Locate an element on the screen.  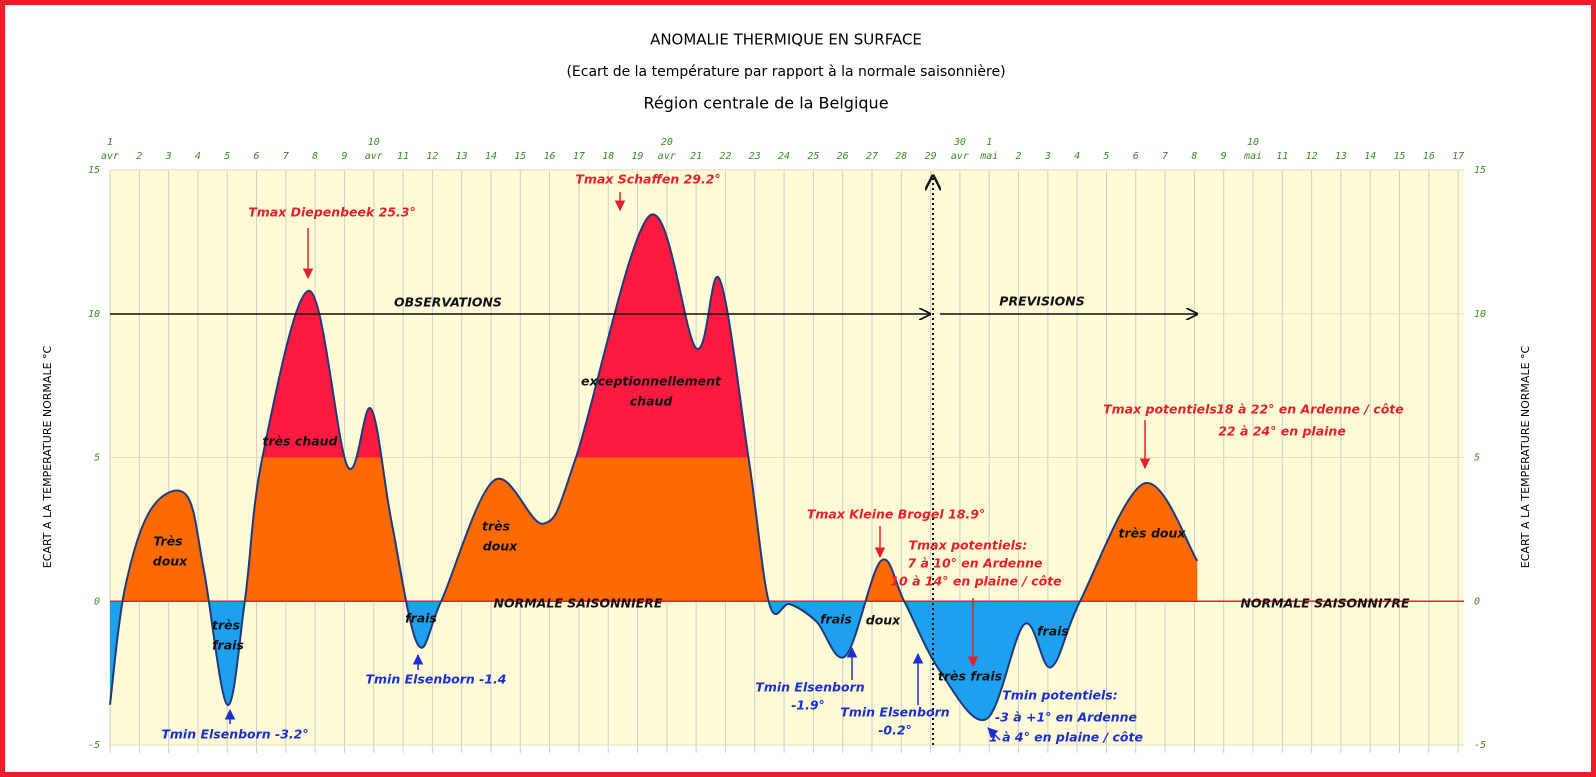
annotation: 18 à 22° en Ardenne / côte is located at coordinates (1310, 409).